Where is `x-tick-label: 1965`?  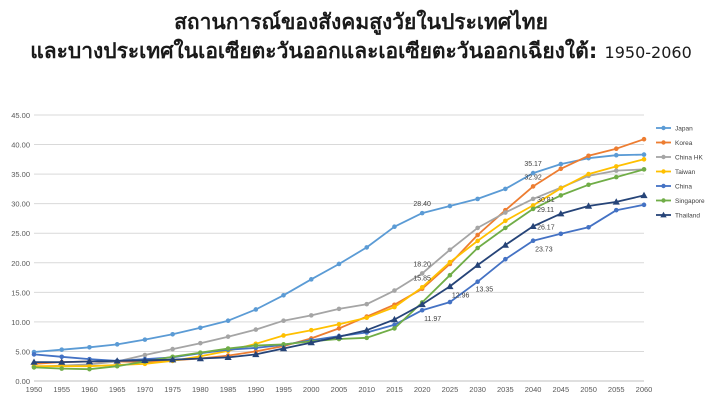 x-tick-label: 1965 is located at coordinates (117, 389).